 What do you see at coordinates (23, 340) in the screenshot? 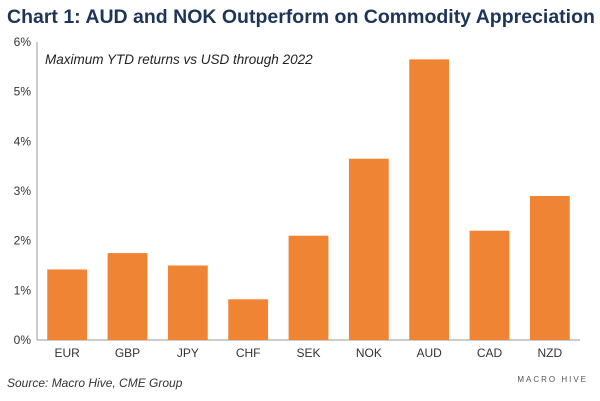
I see `y-tick-label: 0%` at bounding box center [23, 340].